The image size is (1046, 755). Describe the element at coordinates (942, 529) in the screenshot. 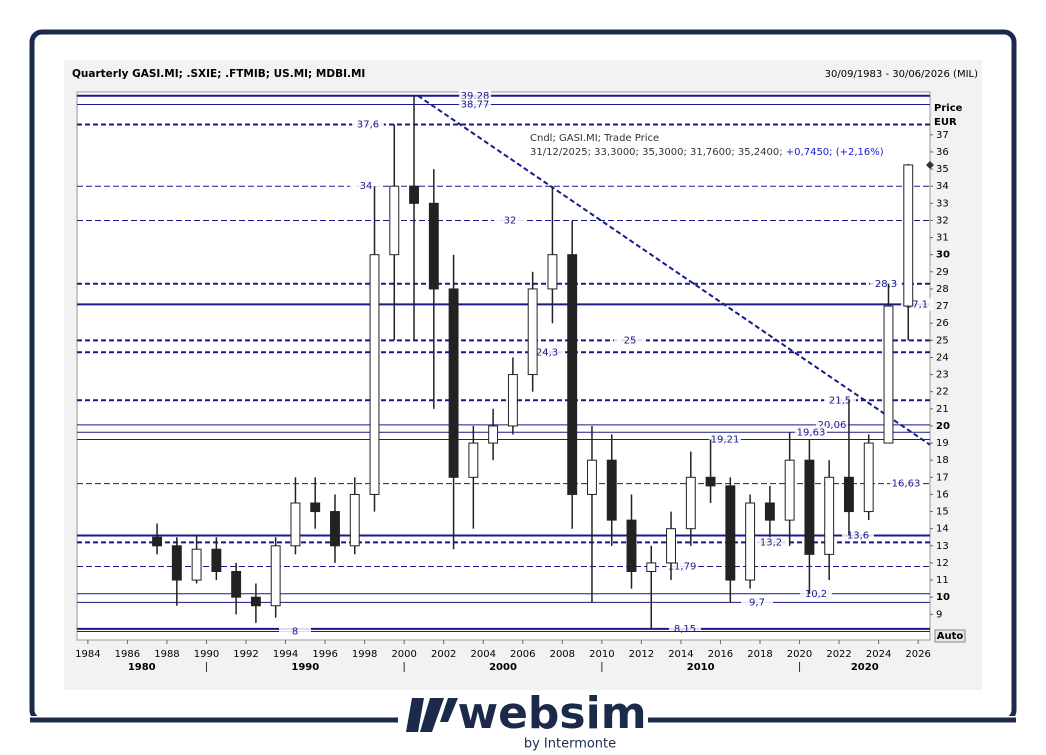

I see `y-tick-label: 14` at that location.